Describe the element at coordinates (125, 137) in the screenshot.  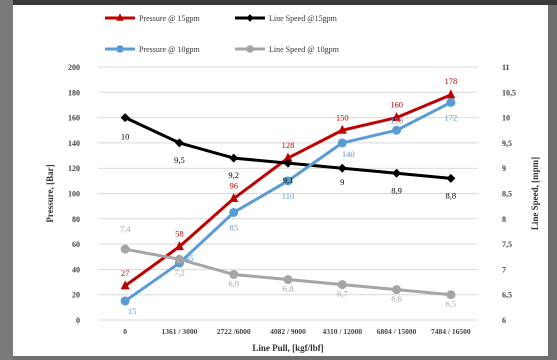
I see `data-label: 10` at that location.